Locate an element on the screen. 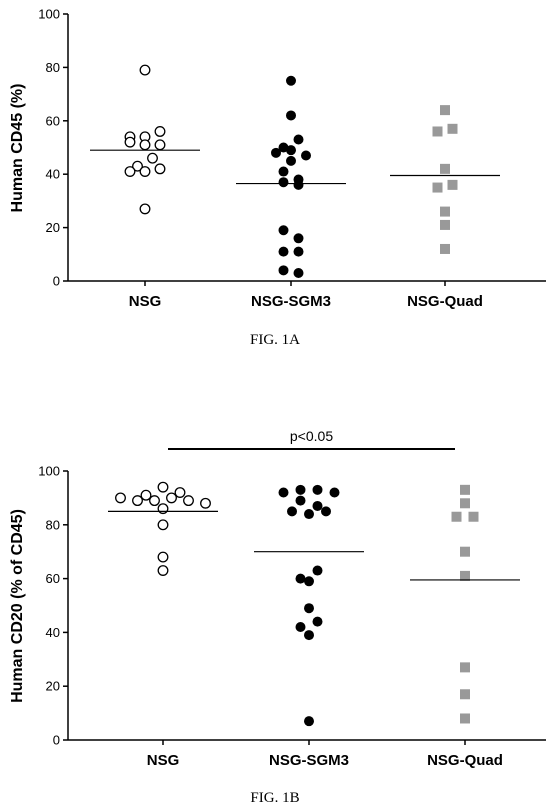 The height and width of the screenshot is (810, 551). y-axis-label: Human CD20 (% of CD45) is located at coordinates (17, 606).